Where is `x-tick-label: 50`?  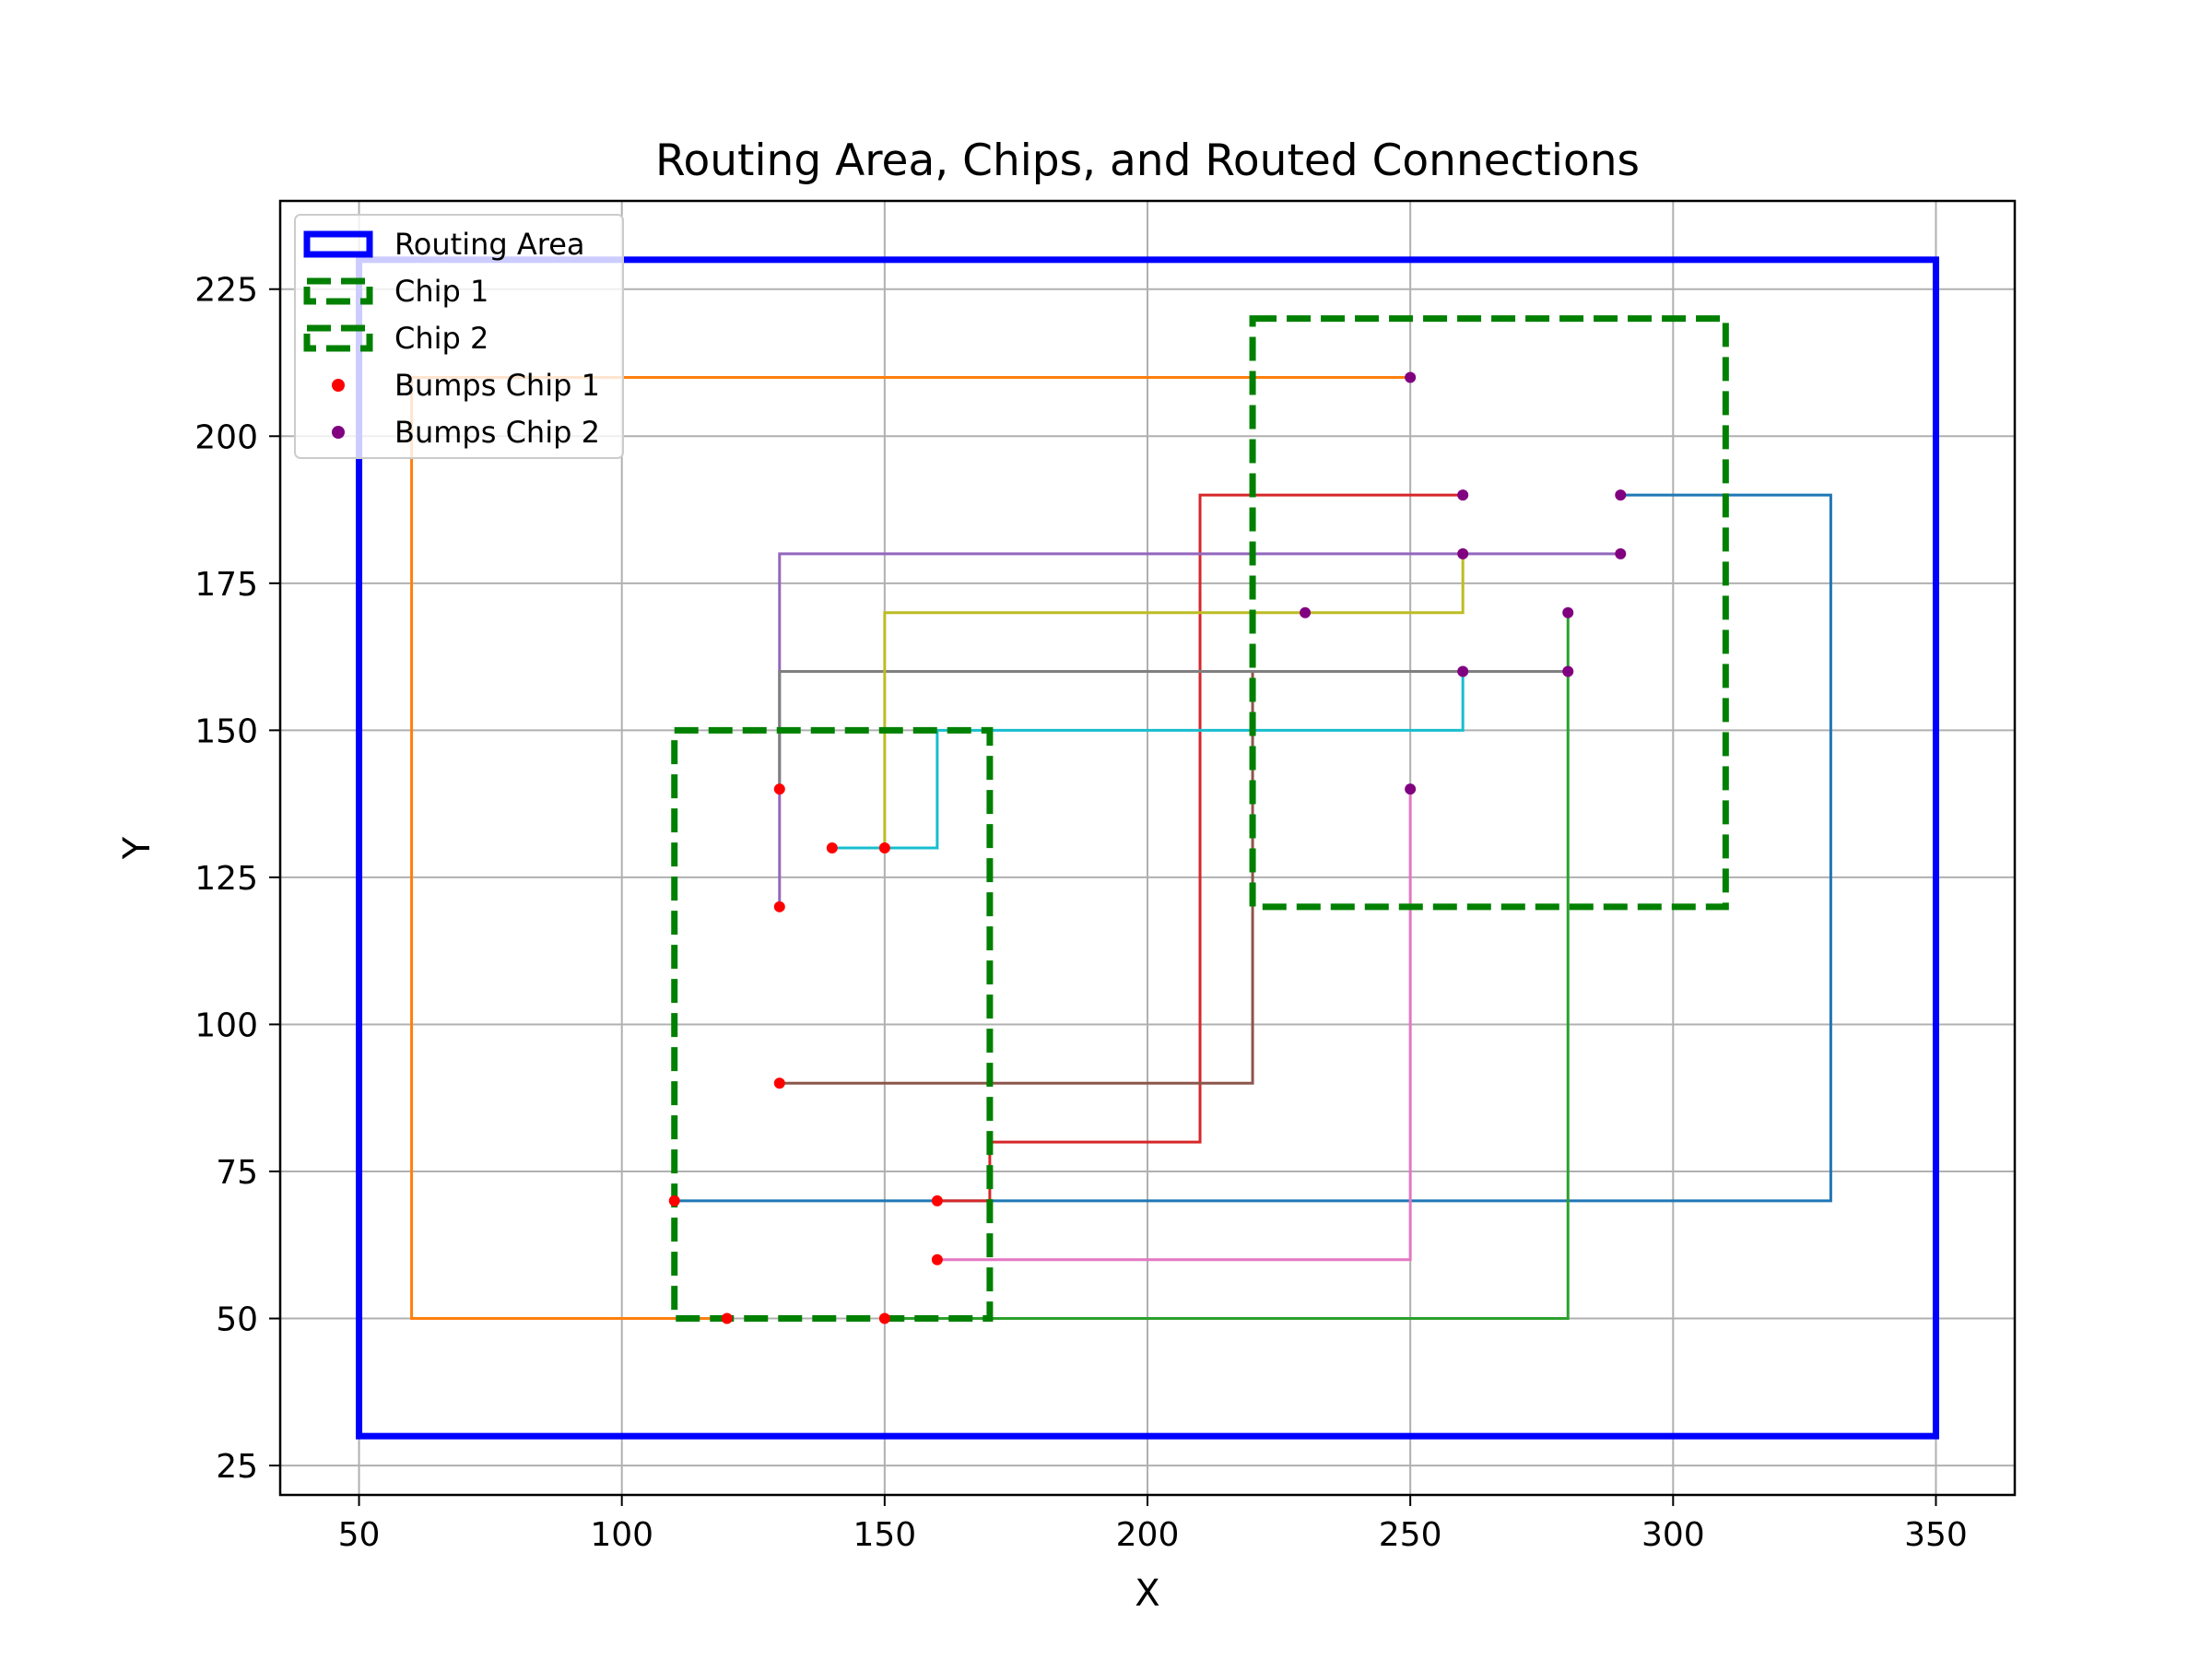 x-tick-label: 50 is located at coordinates (359, 1535).